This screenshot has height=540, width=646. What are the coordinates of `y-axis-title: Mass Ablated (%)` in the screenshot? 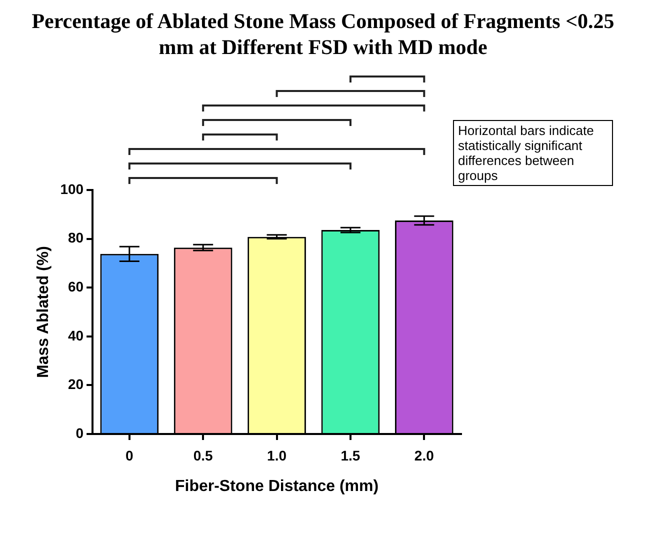 It's located at (43, 312).